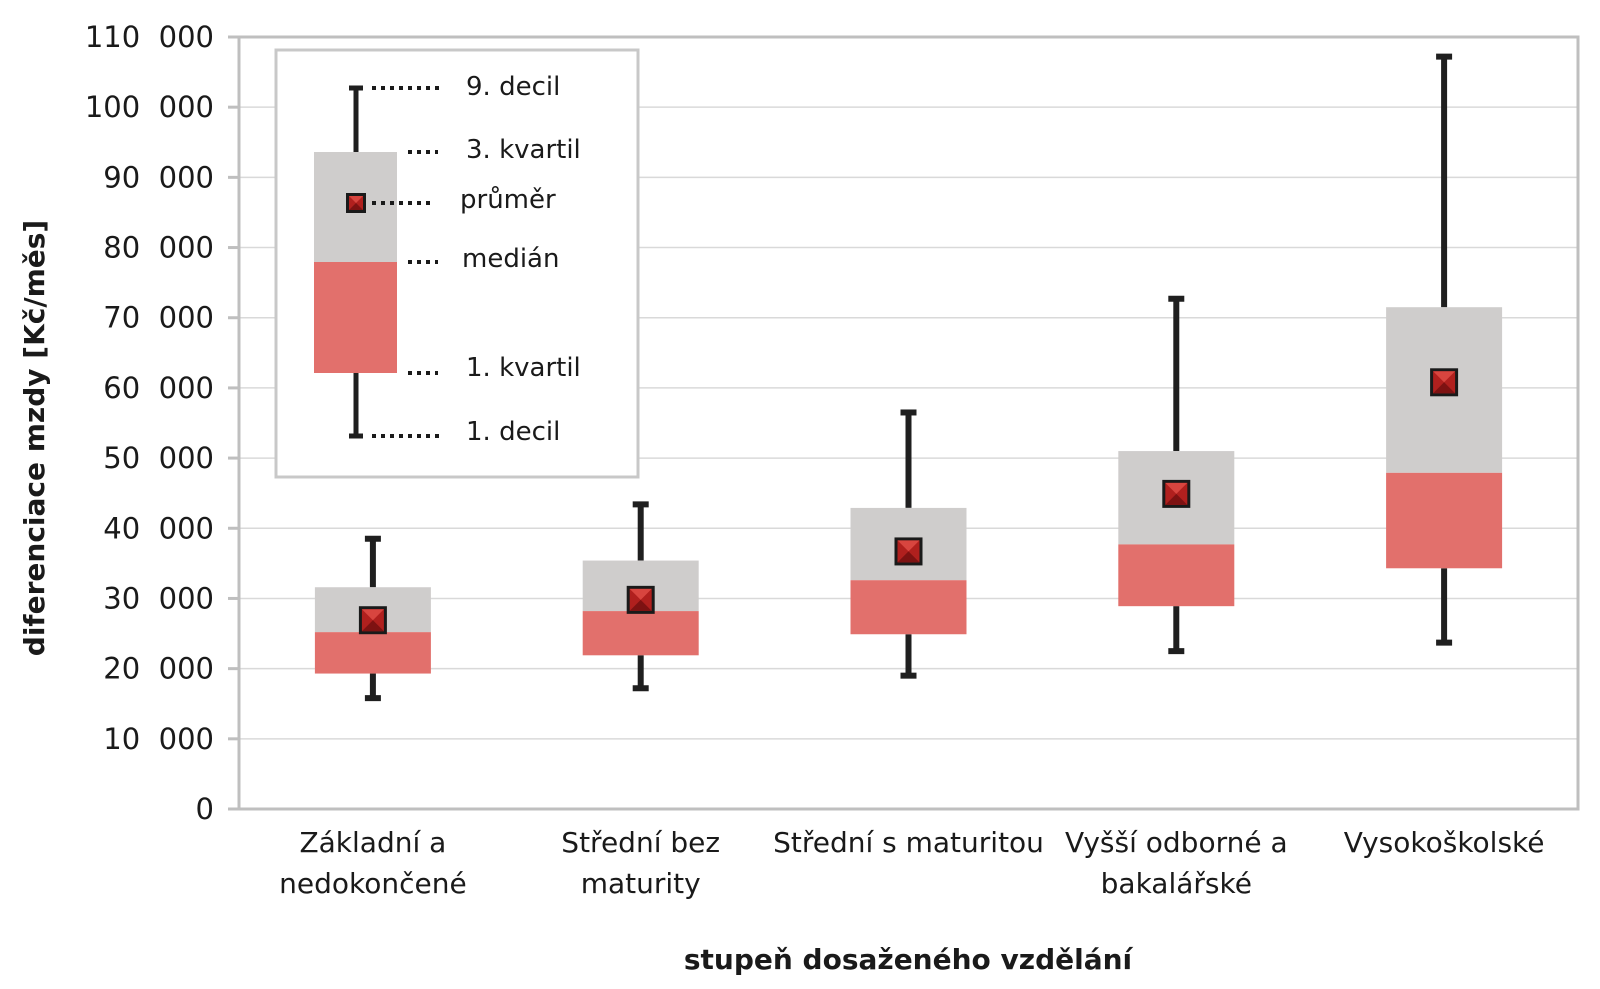 This screenshot has width=1600, height=989. What do you see at coordinates (1176, 883) in the screenshot?
I see `x-category-label: bakalářské` at bounding box center [1176, 883].